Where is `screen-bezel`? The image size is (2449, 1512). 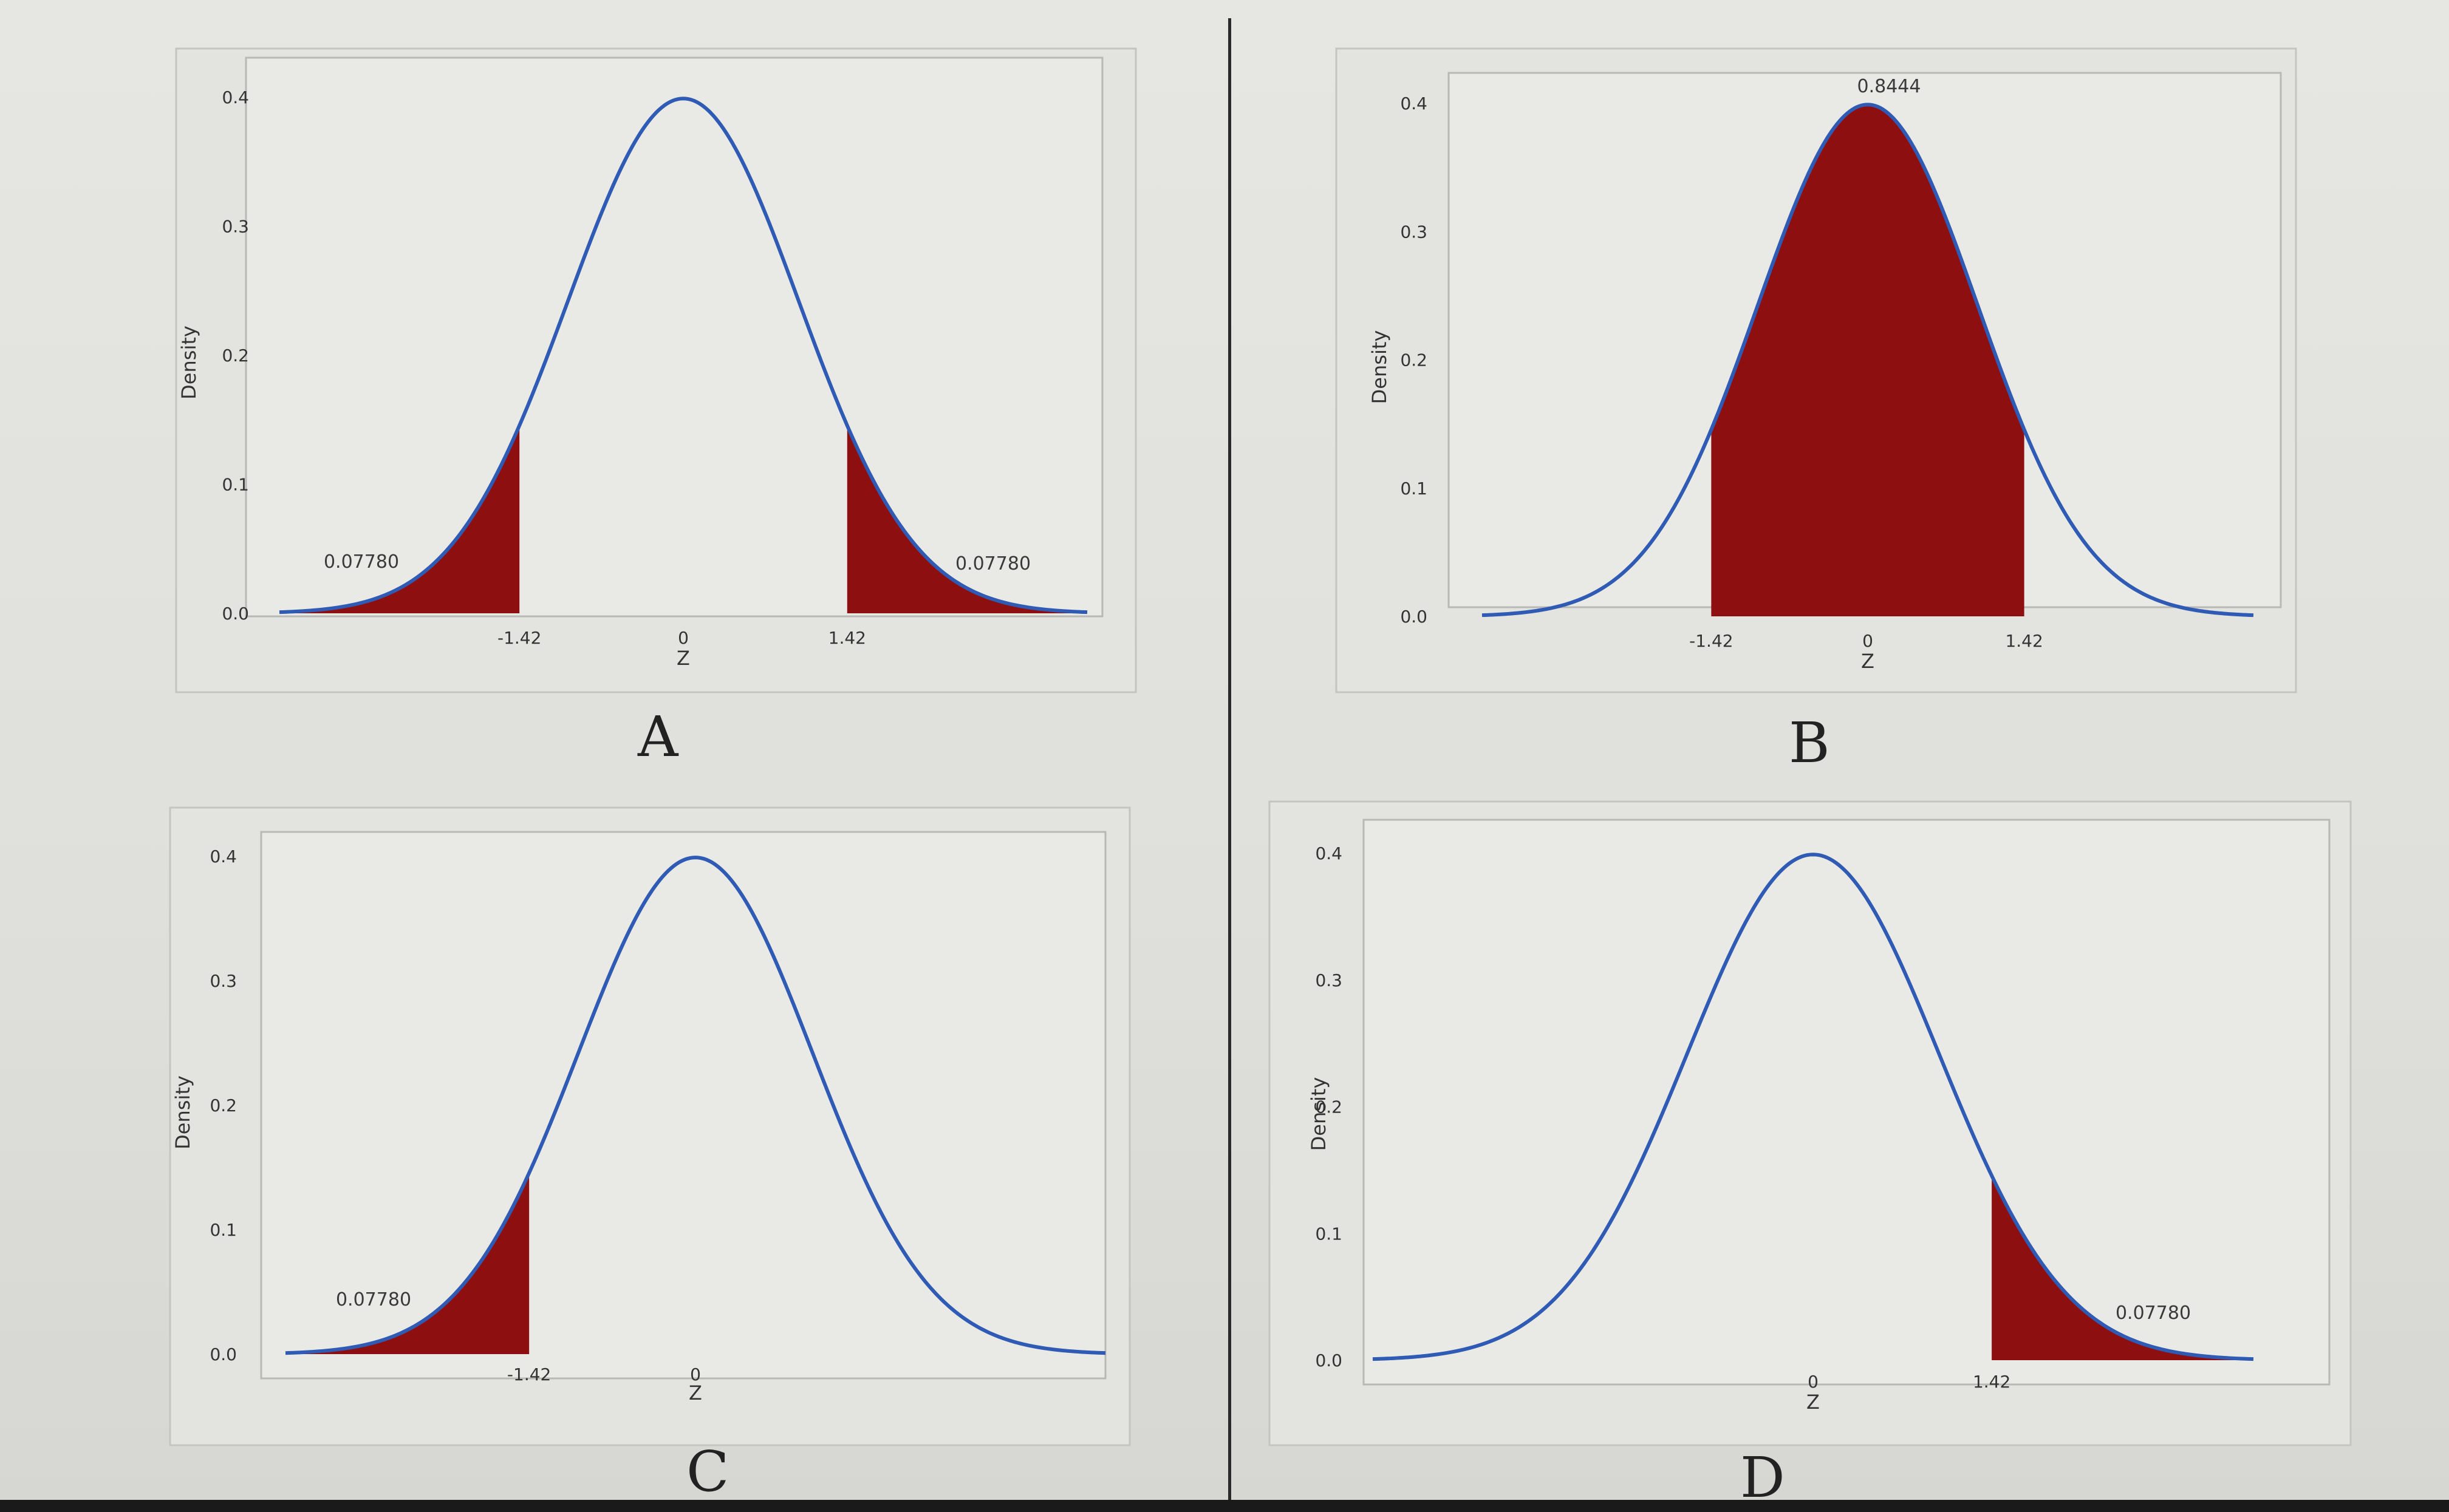
screen-bezel is located at coordinates (1224, 1506).